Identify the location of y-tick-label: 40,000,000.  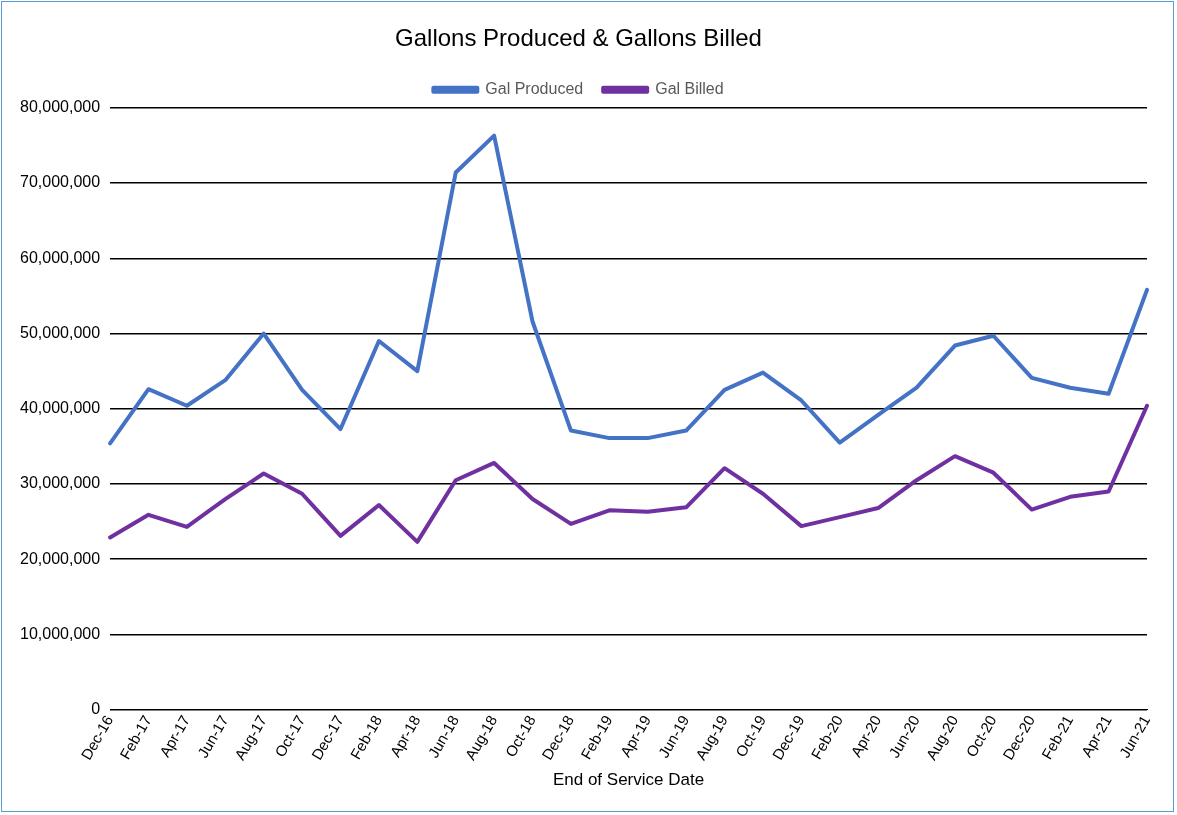
(60, 408).